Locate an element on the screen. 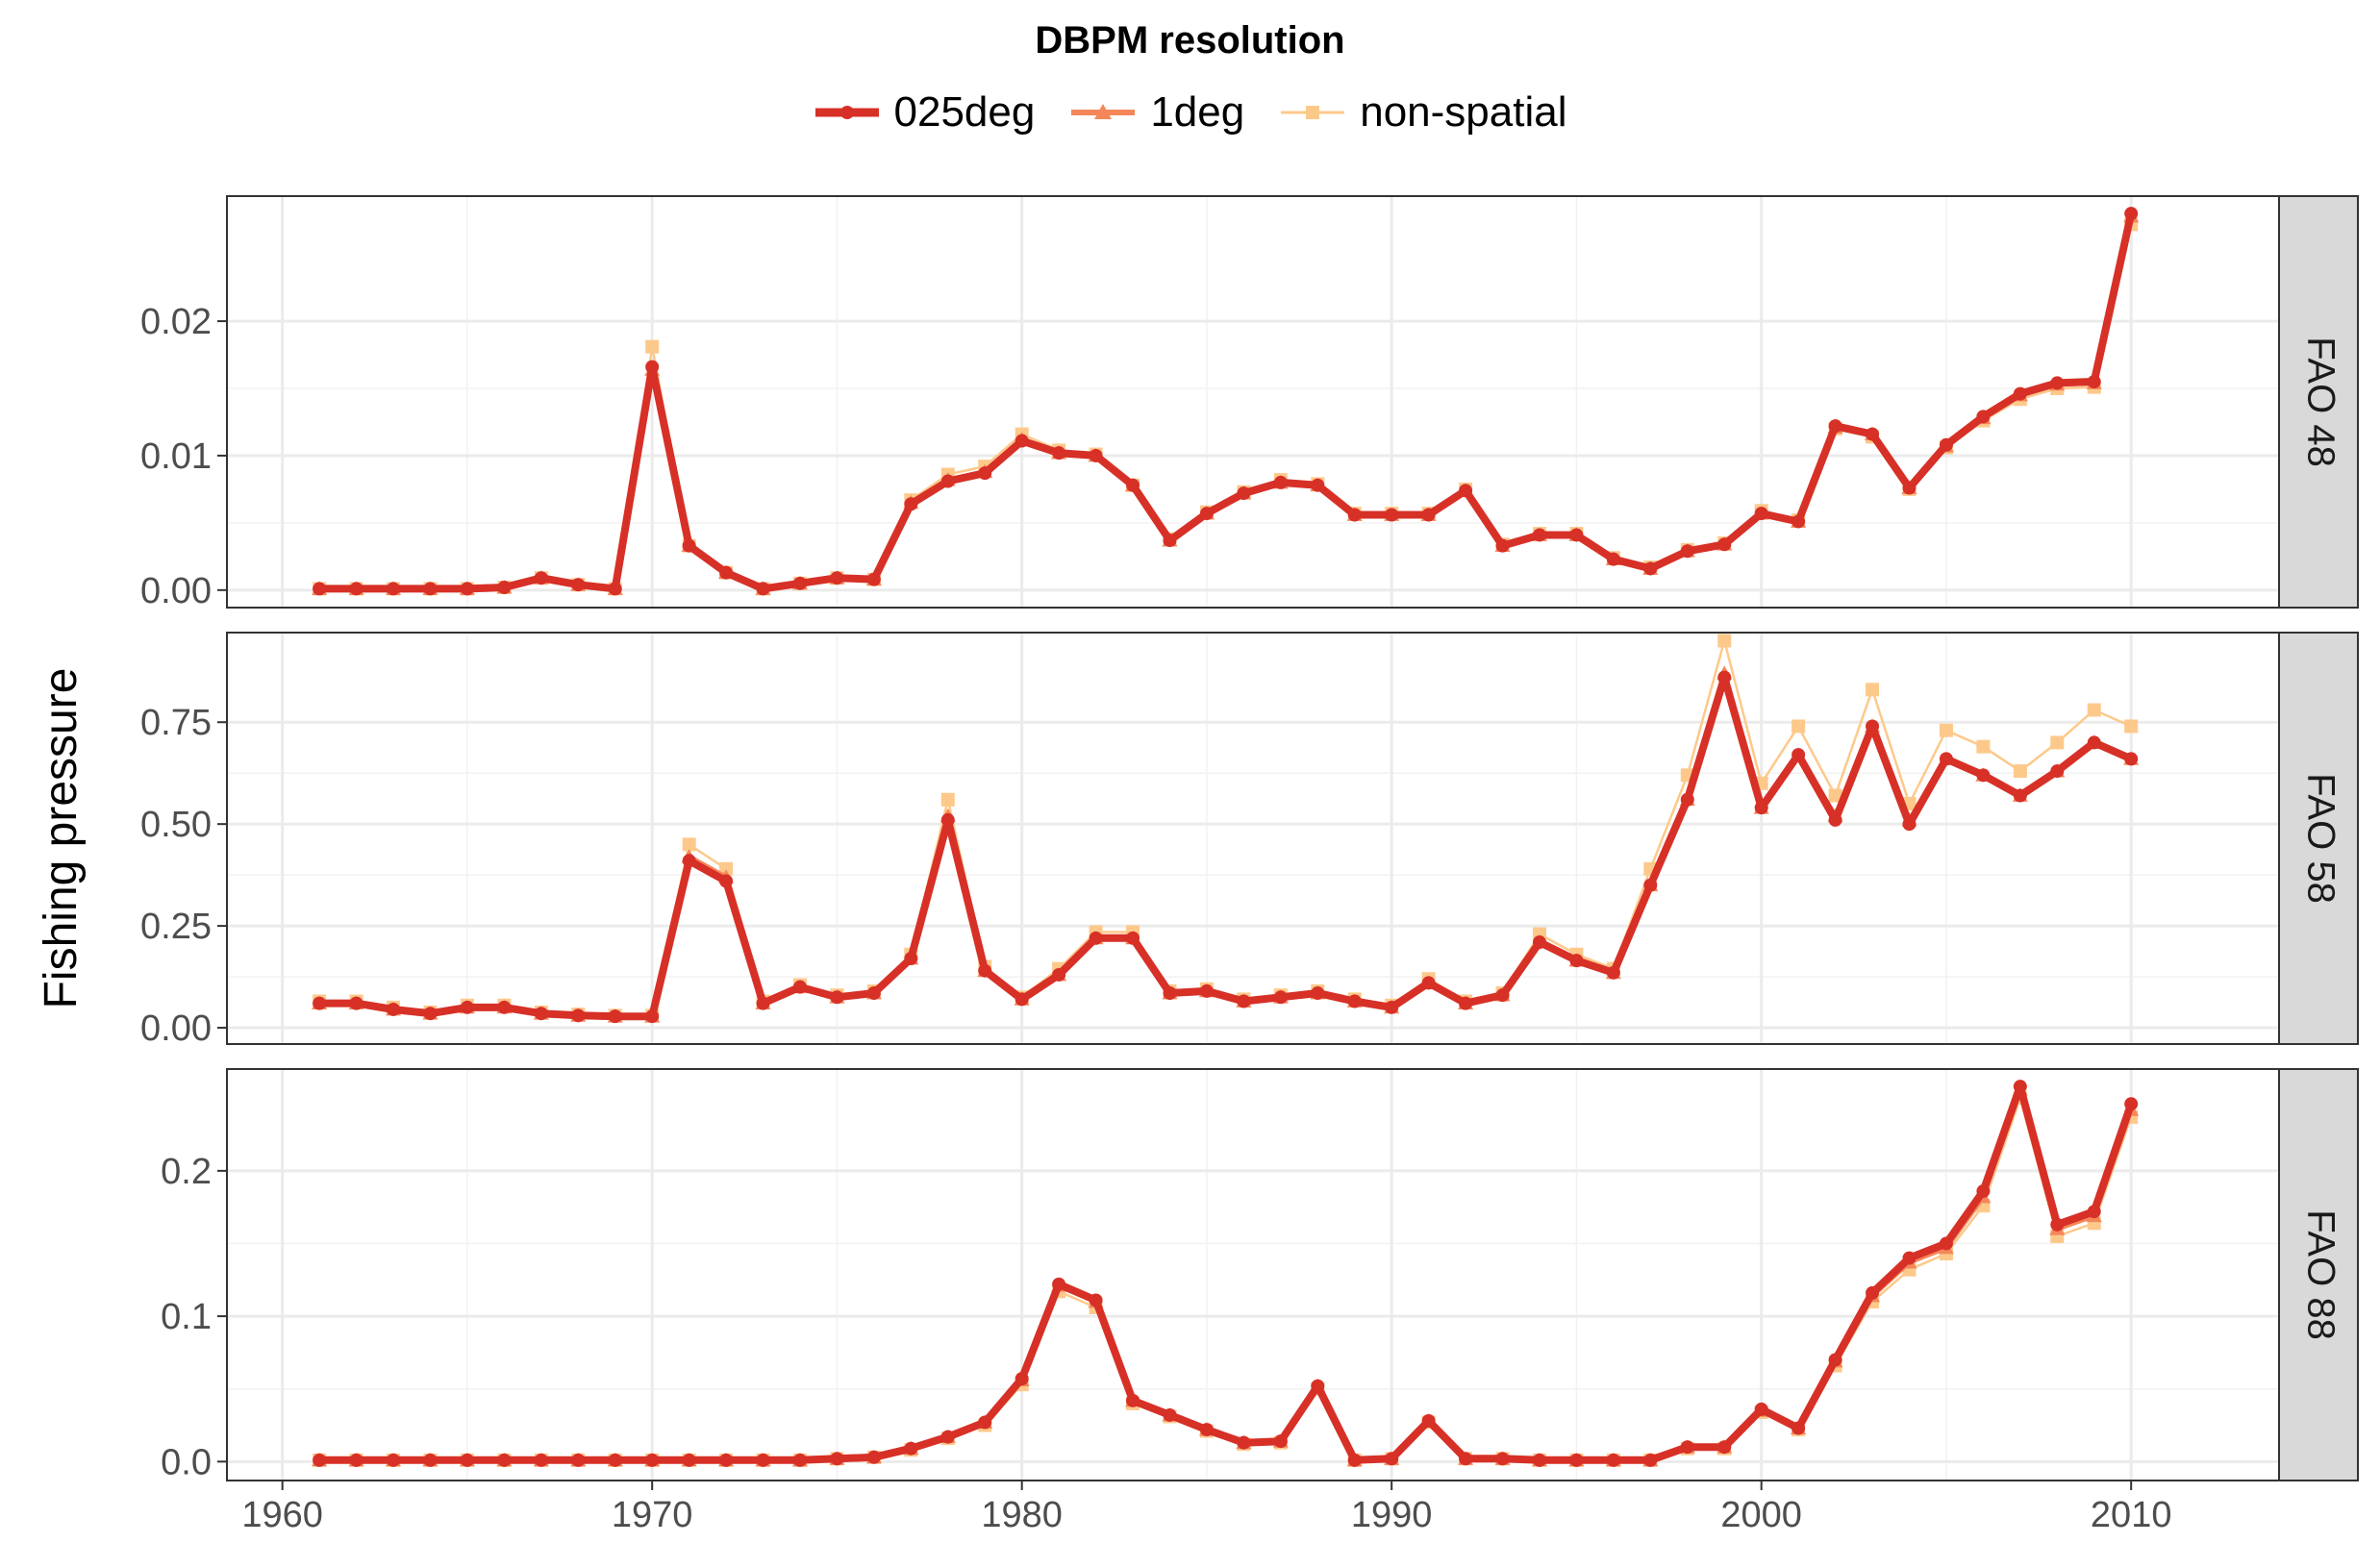 Image resolution: width=2380 pixels, height=1568 pixels. y-tick-label: 0.02 is located at coordinates (176, 322).